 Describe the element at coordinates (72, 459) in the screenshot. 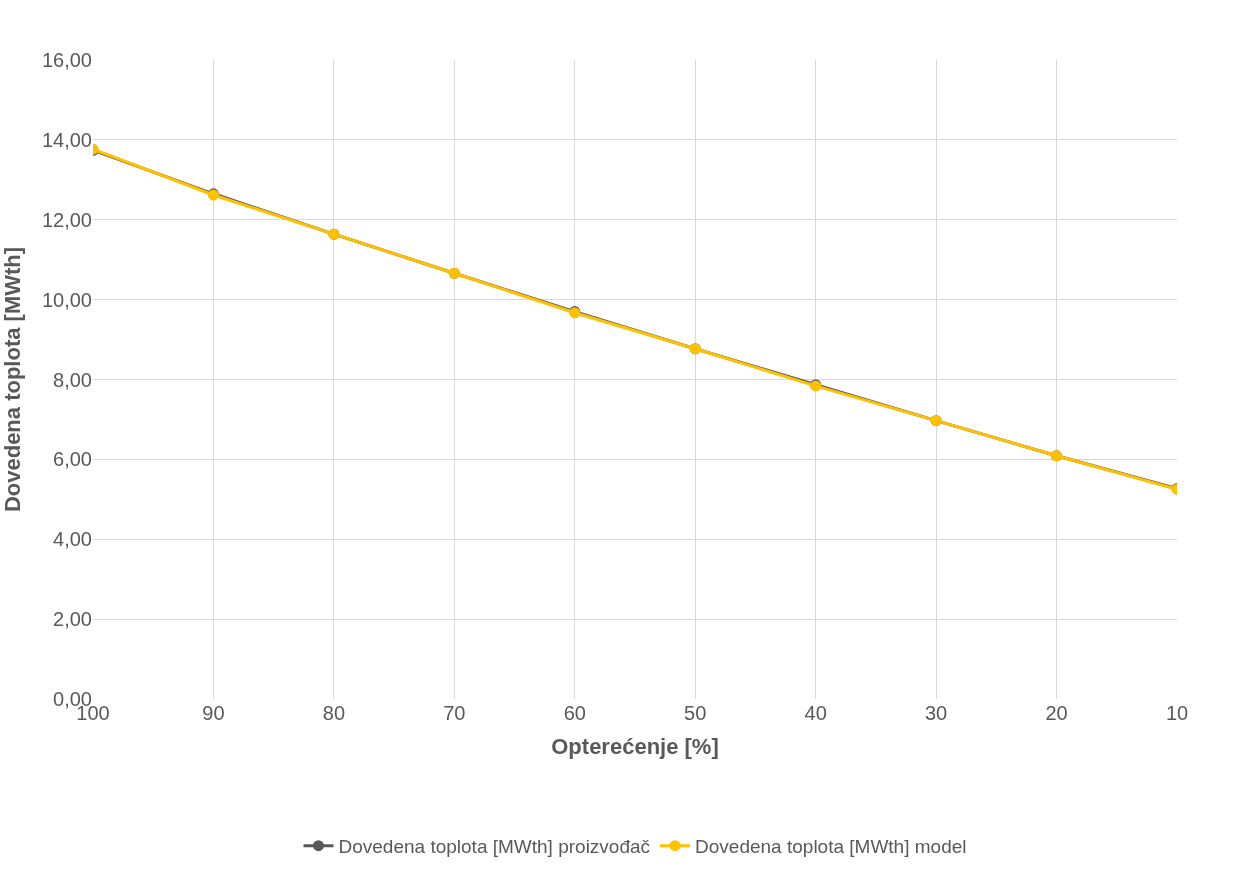

I see `y-tick-label: 6,00` at that location.